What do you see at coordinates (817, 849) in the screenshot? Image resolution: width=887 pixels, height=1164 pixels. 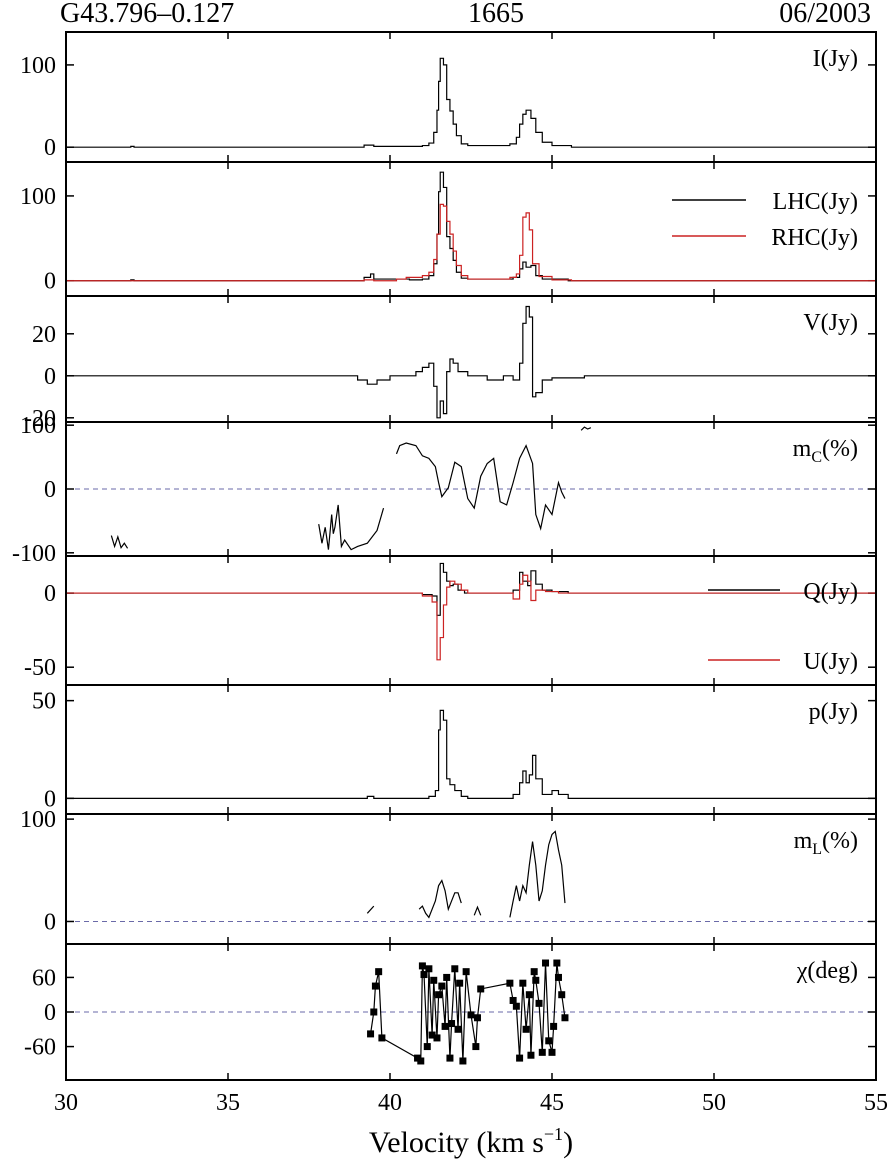 I see `panel-label-sub: L` at bounding box center [817, 849].